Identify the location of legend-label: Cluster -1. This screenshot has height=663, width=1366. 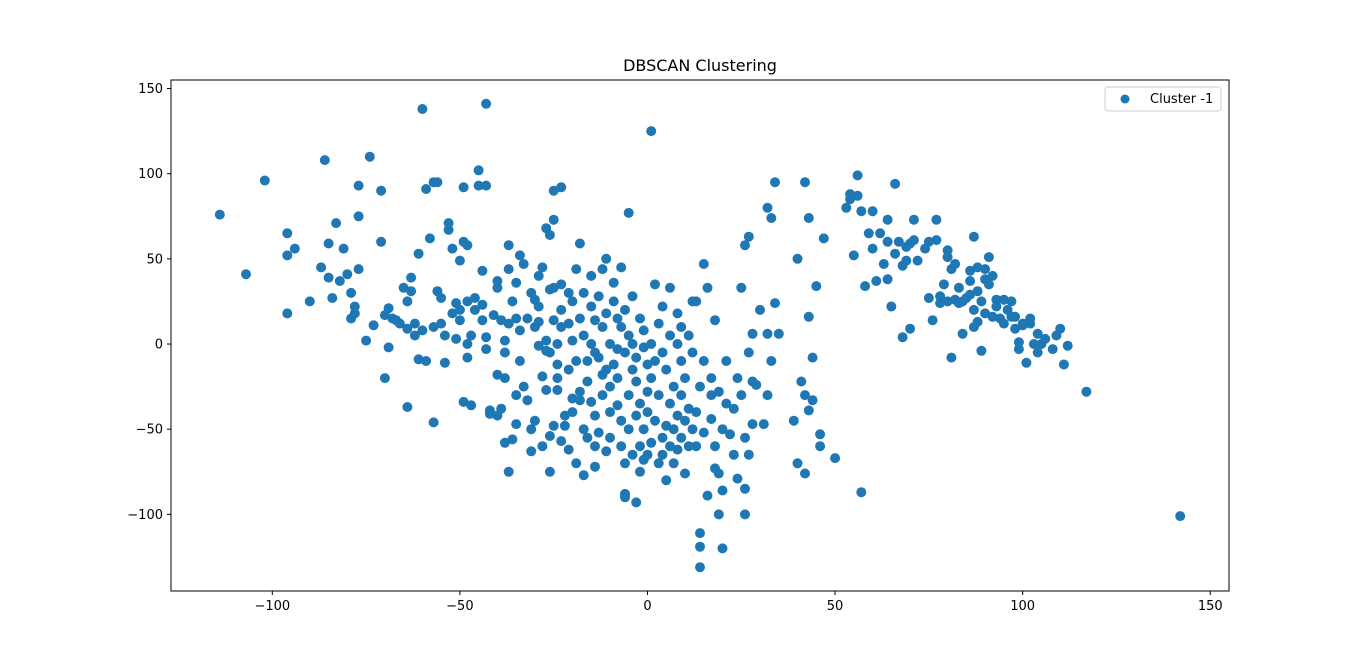
(1181, 99).